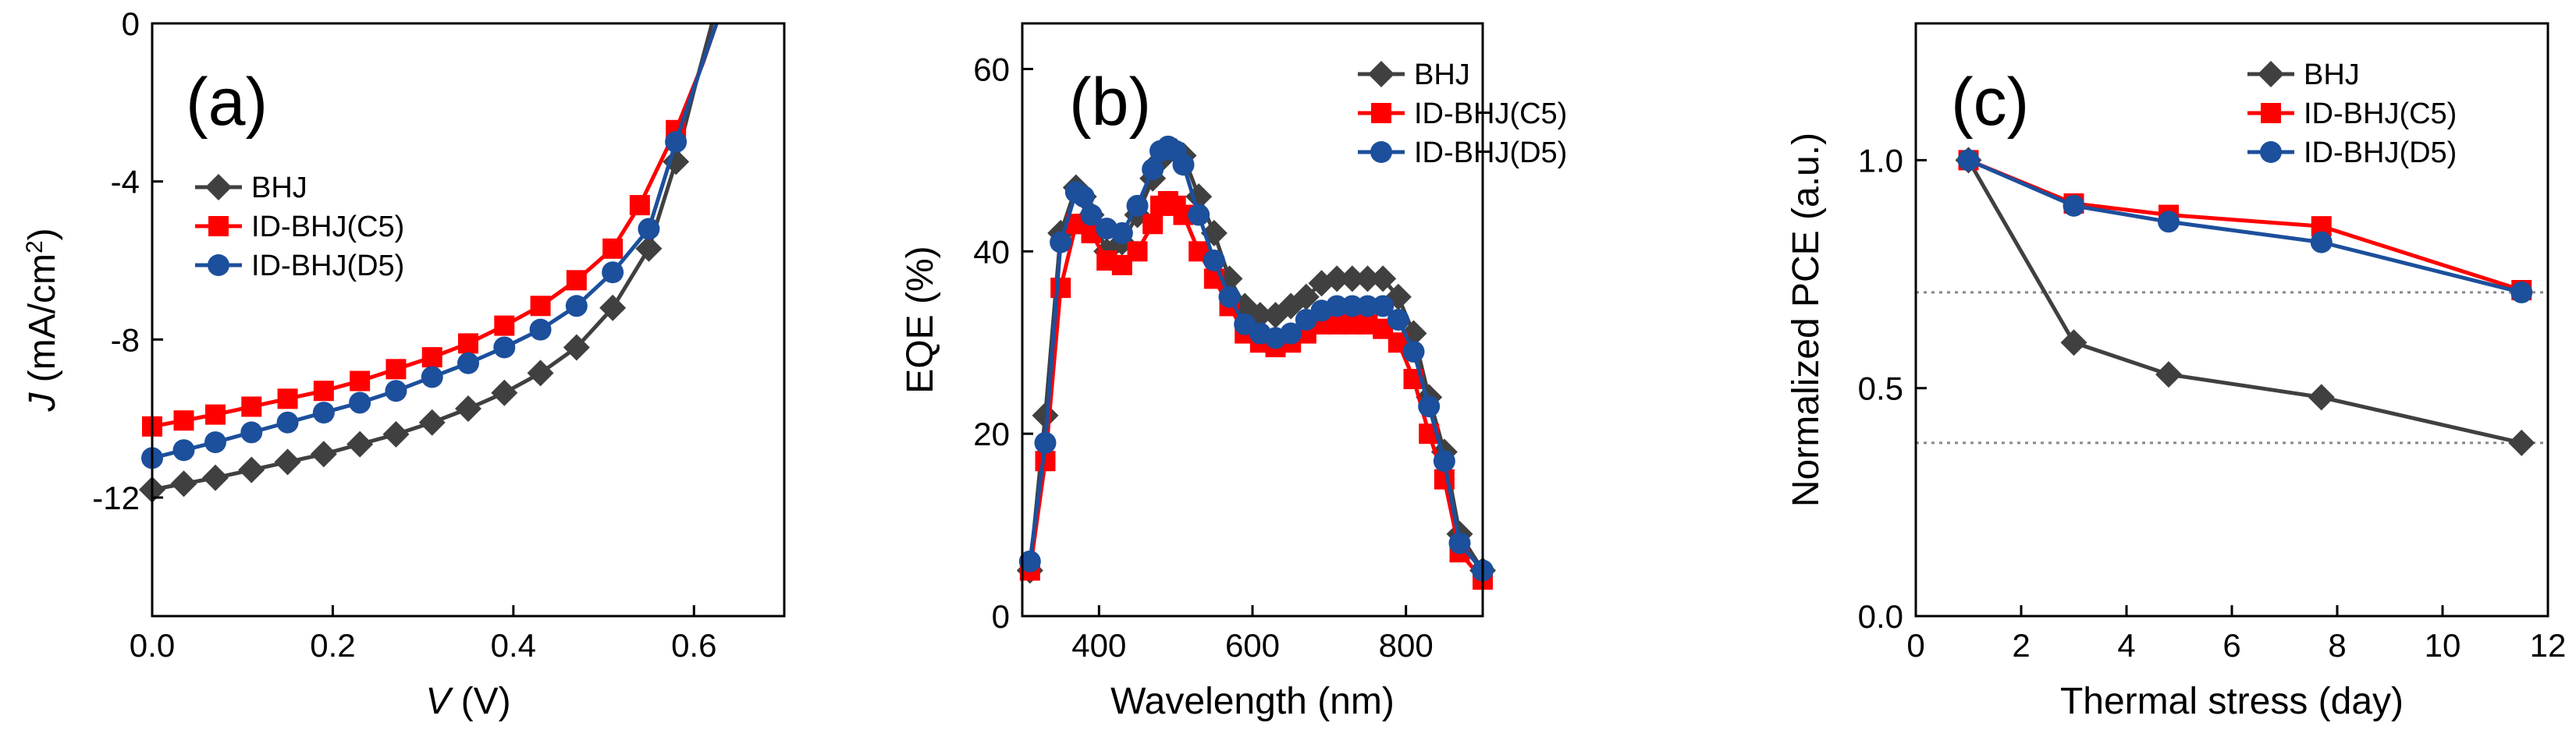 This screenshot has height=744, width=2576. What do you see at coordinates (2548, 645) in the screenshot?
I see `x-tick-label: 12` at bounding box center [2548, 645].